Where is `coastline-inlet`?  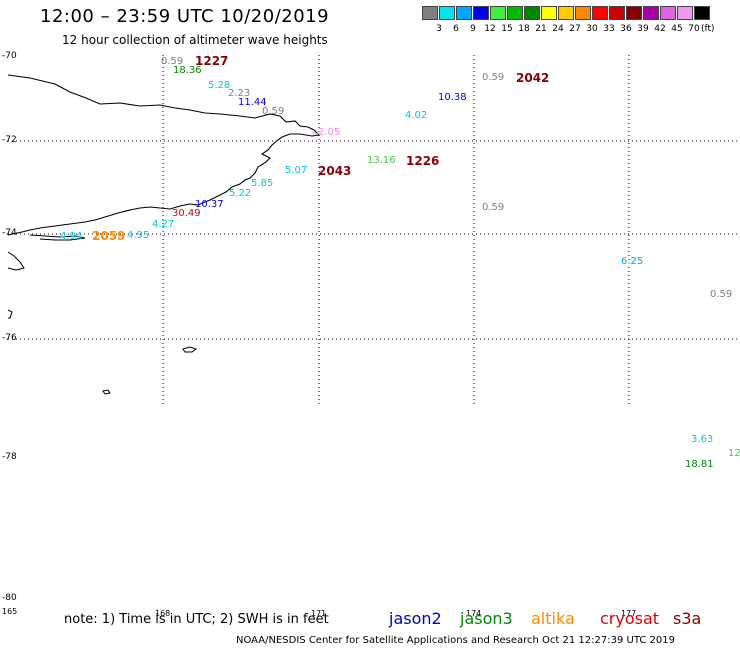 coastline-inlet is located at coordinates (57, 237).